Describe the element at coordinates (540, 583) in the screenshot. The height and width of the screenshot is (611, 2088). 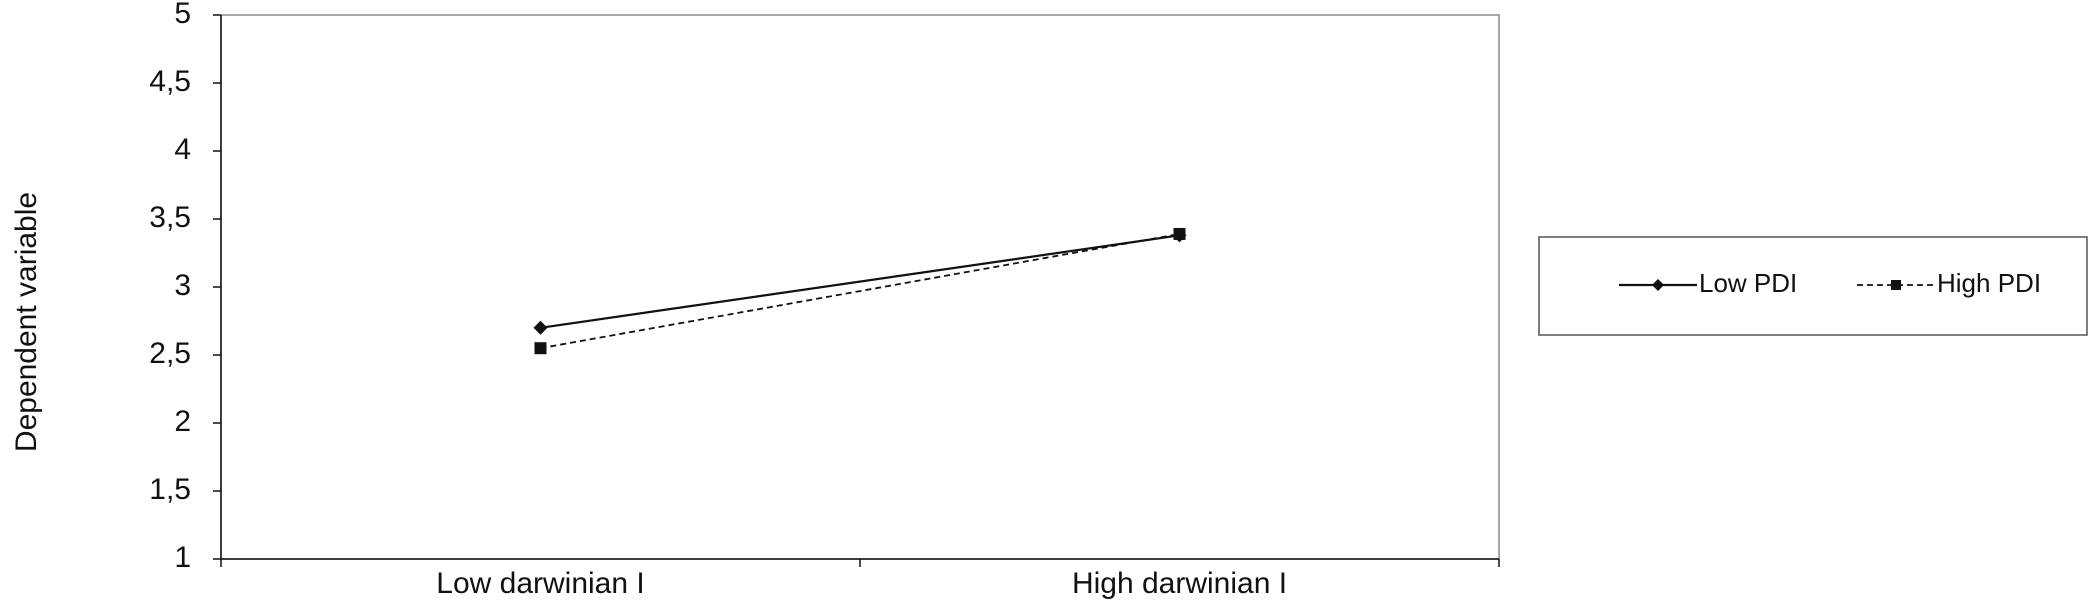
I see `x-tick-label: Low darwinian I` at that location.